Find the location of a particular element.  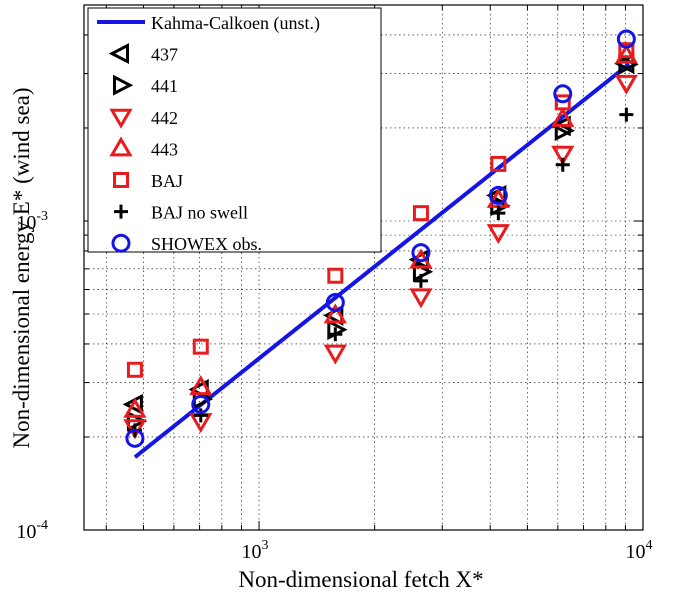

legend-entry-showex-obs: SHOWEX obs. is located at coordinates (186, 243).